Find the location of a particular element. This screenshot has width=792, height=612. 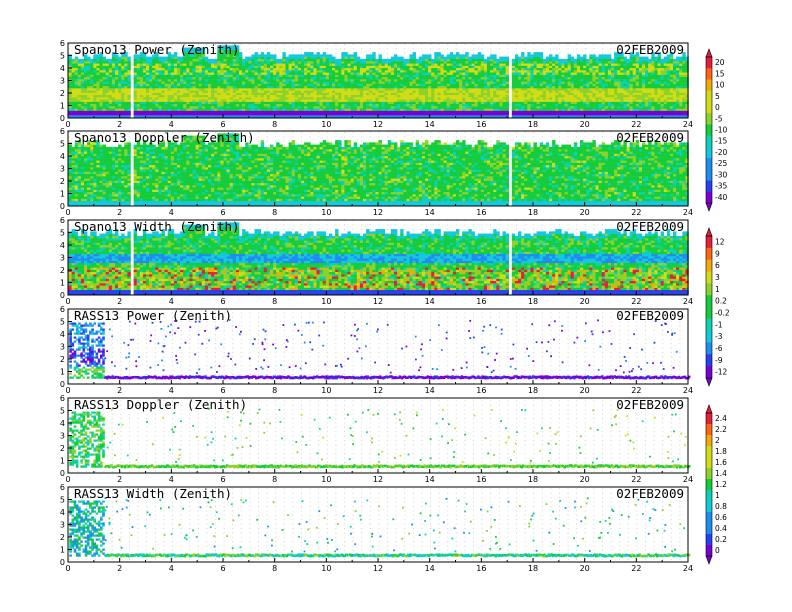

x-tick-label: 16 is located at coordinates (481, 479).